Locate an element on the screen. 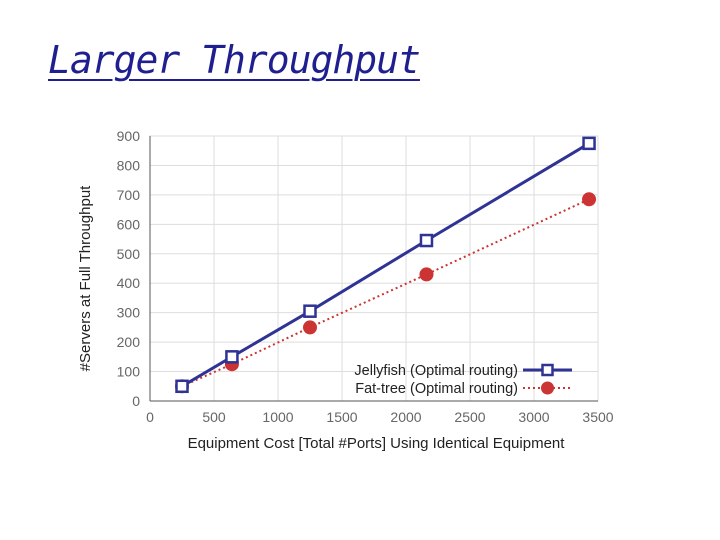 The height and width of the screenshot is (540, 720). x-tick-label: 3500 is located at coordinates (597, 417).